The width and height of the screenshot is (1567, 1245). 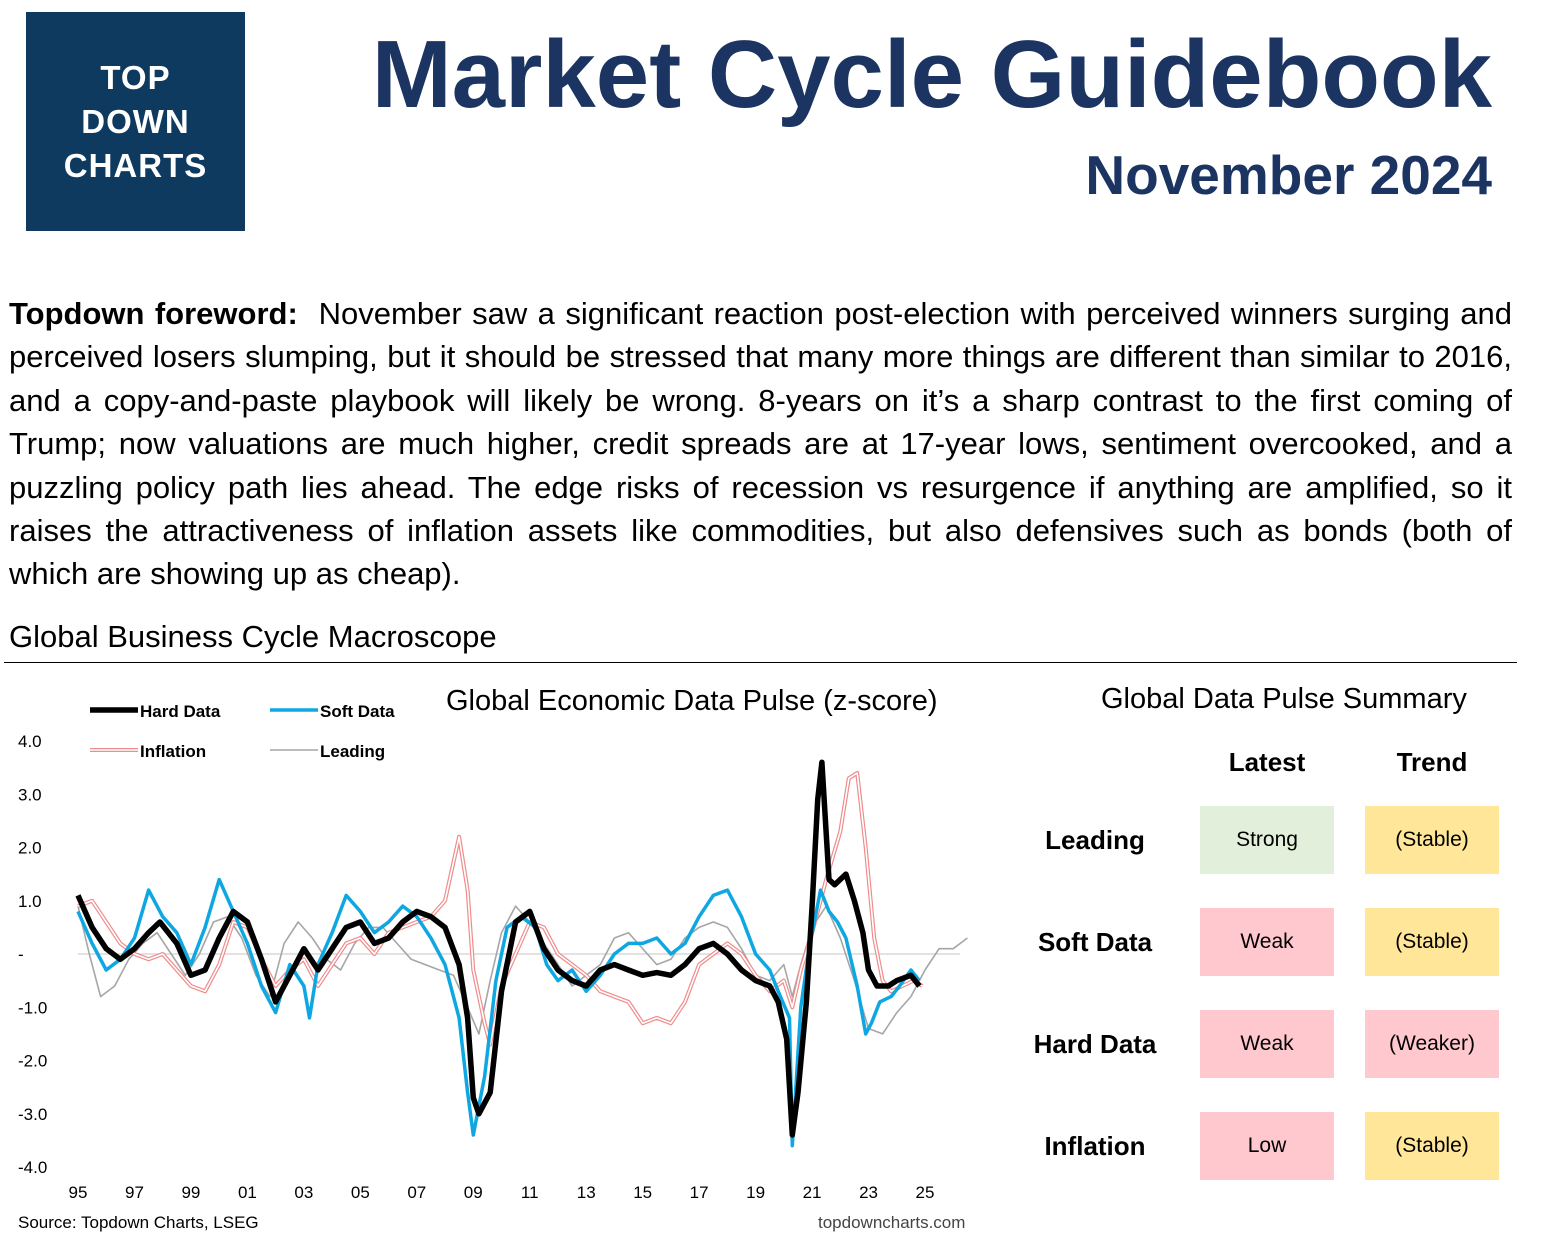 I want to click on logo-line: TOP, so click(x=135, y=77).